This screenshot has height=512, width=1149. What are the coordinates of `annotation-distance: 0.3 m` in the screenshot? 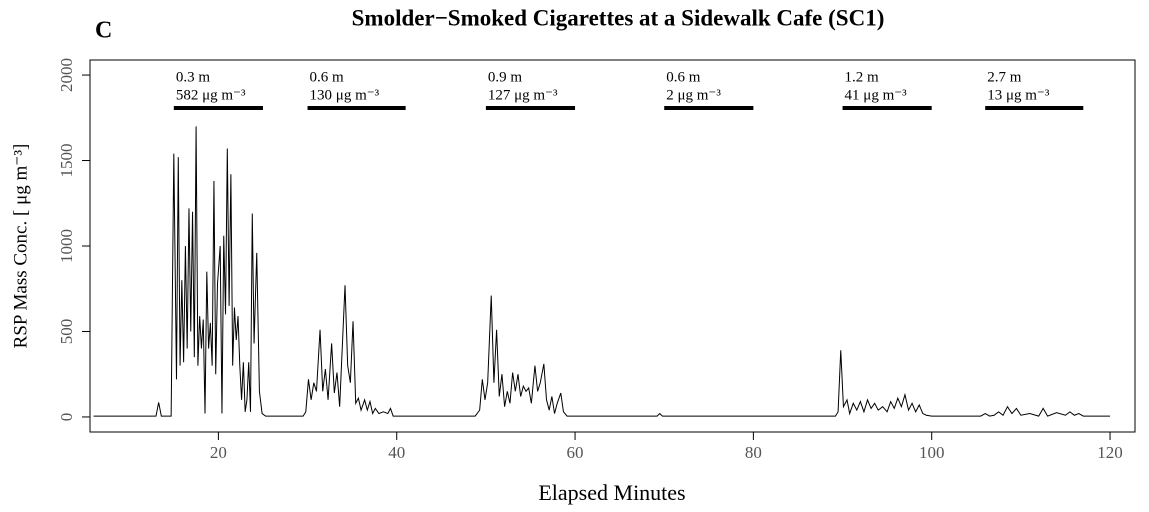 It's located at (193, 77).